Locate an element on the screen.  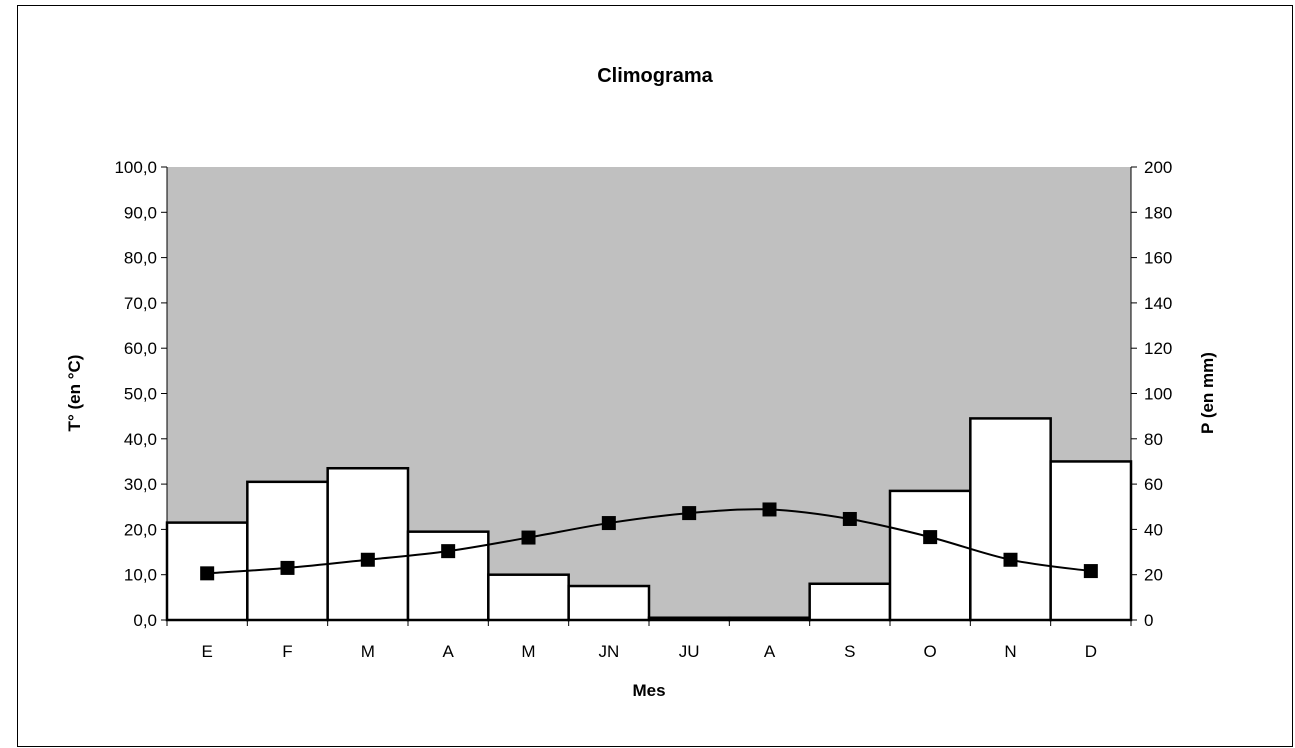
y-left-tick-label: 70,0 is located at coordinates (140, 303).